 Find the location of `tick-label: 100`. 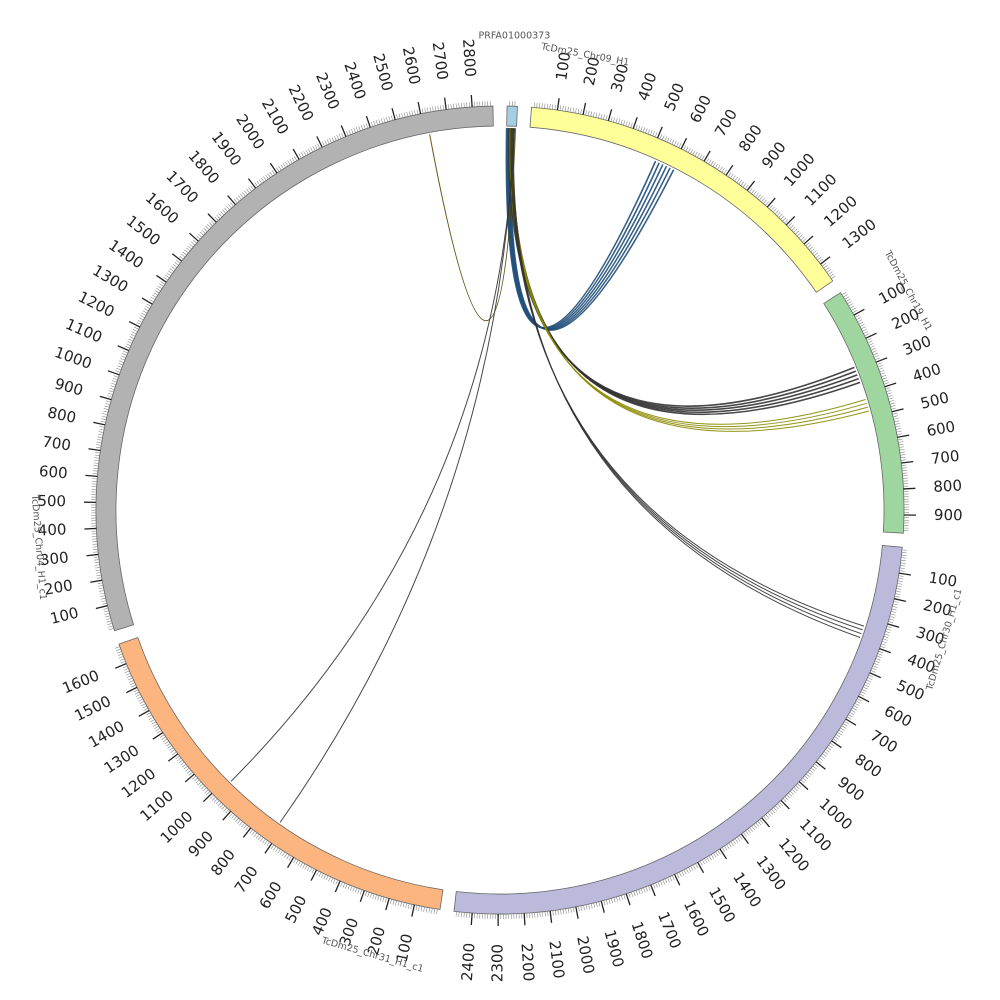

tick-label: 100 is located at coordinates (563, 66).